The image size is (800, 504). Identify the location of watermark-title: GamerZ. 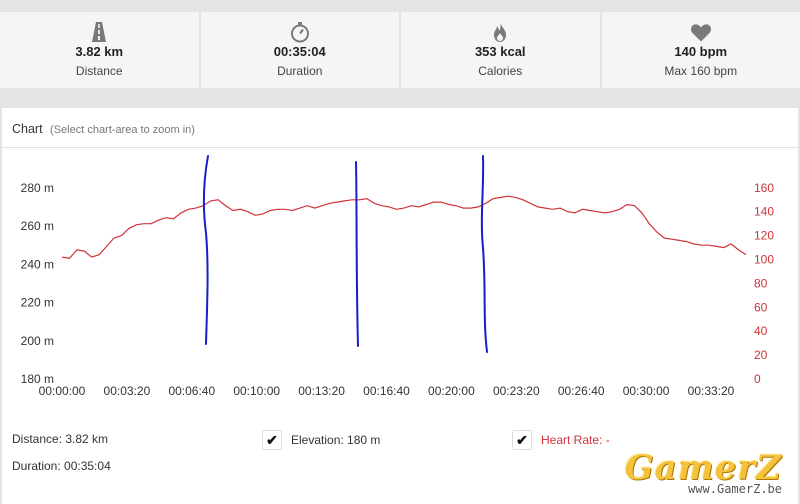
(703, 468).